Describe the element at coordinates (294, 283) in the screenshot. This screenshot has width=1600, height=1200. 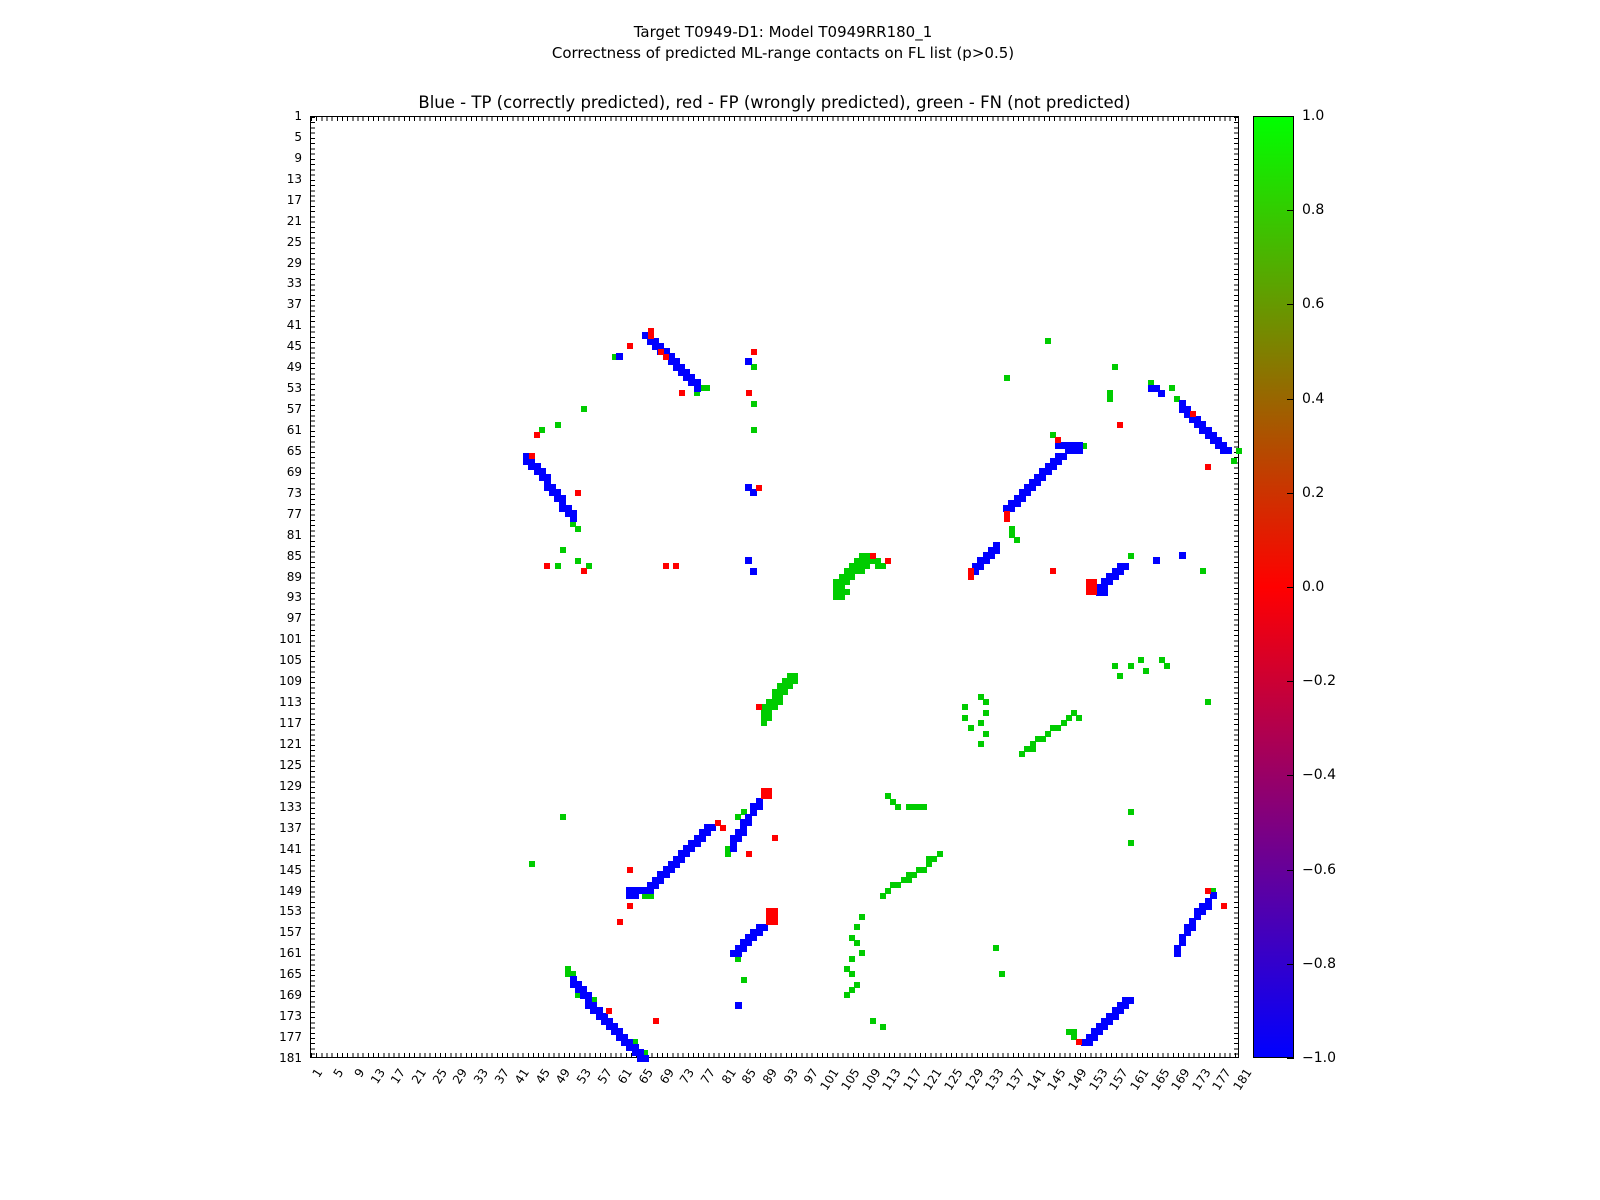
I see `y-tick-label: 33` at that location.